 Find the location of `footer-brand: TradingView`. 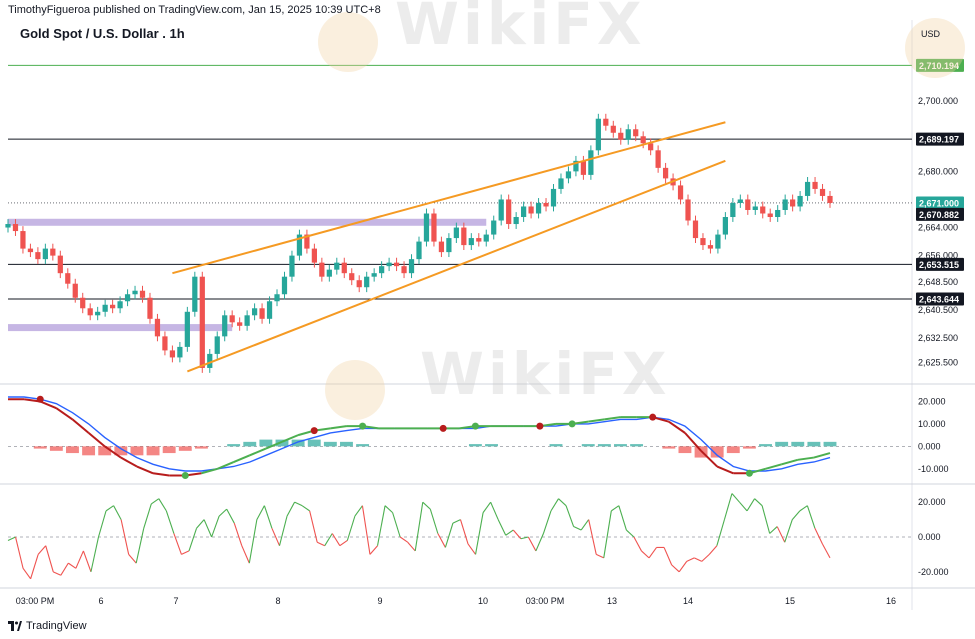

footer-brand: TradingView is located at coordinates (47, 626).